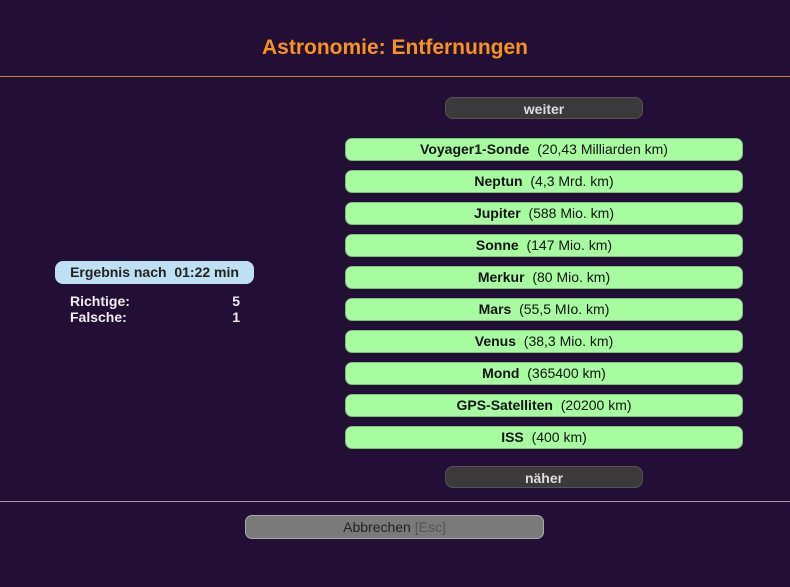 The height and width of the screenshot is (587, 790). I want to click on item-distance: (20200 km), so click(596, 405).